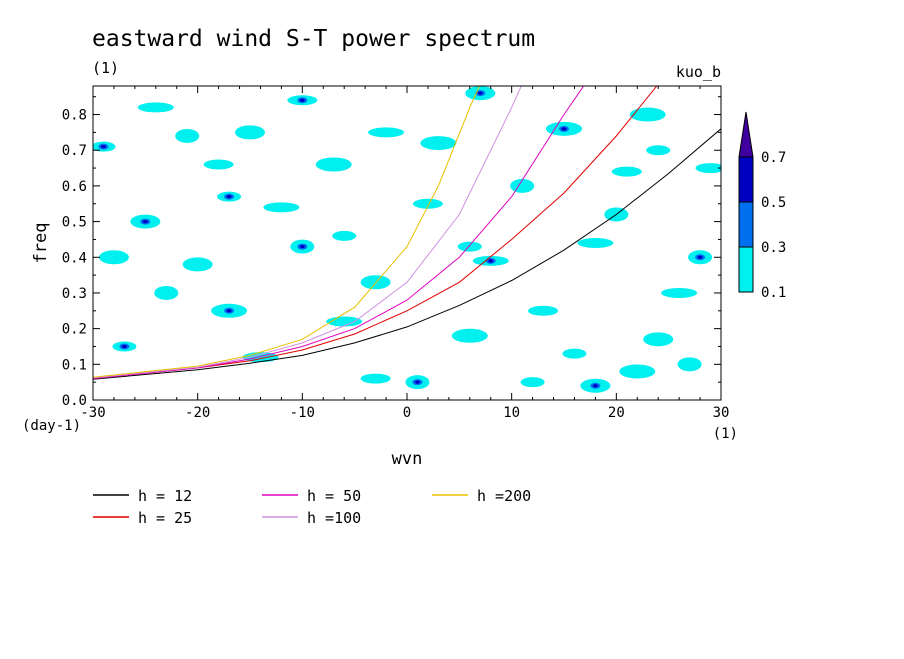 The width and height of the screenshot is (904, 659). Describe the element at coordinates (504, 496) in the screenshot. I see `legend-label: h =200` at that location.